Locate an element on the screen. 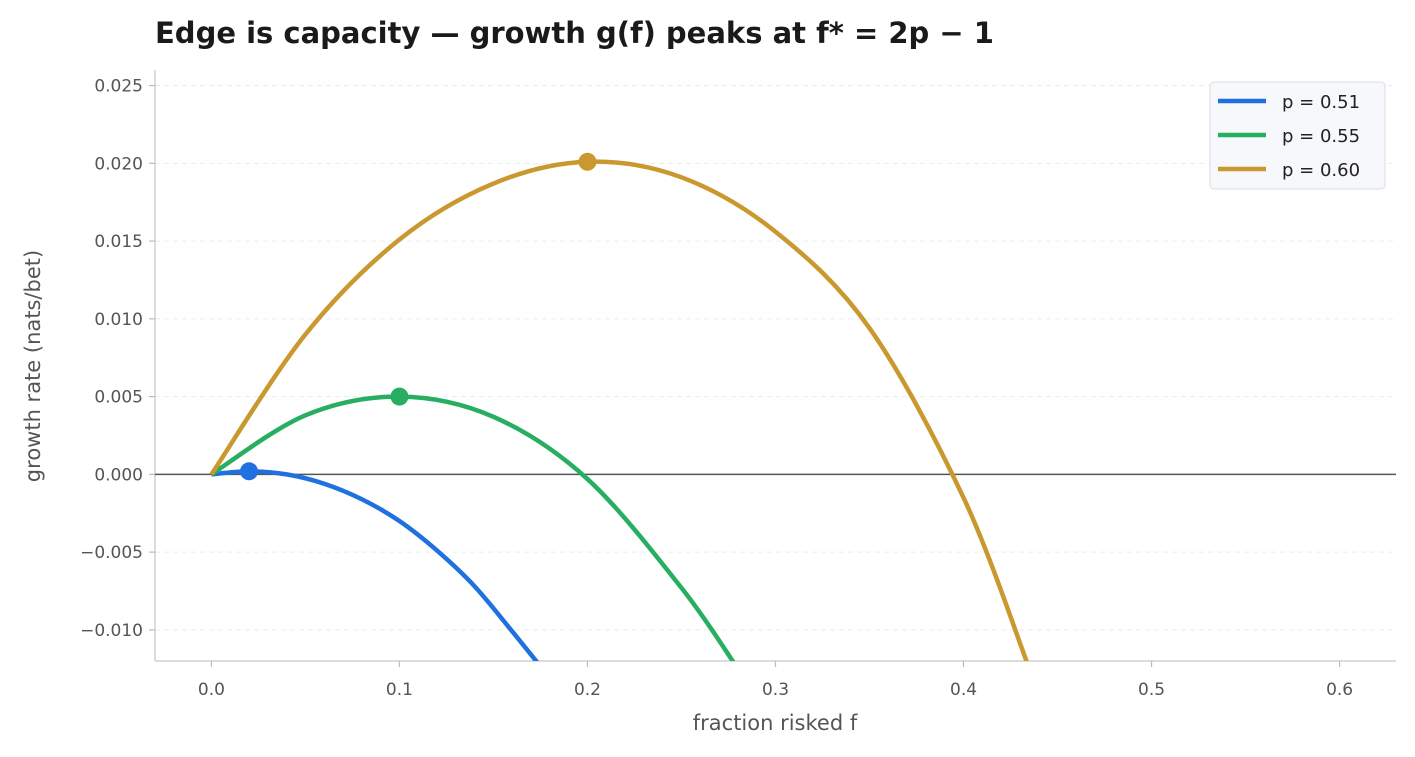 The width and height of the screenshot is (1415, 757). legend-box is located at coordinates (1297, 135).